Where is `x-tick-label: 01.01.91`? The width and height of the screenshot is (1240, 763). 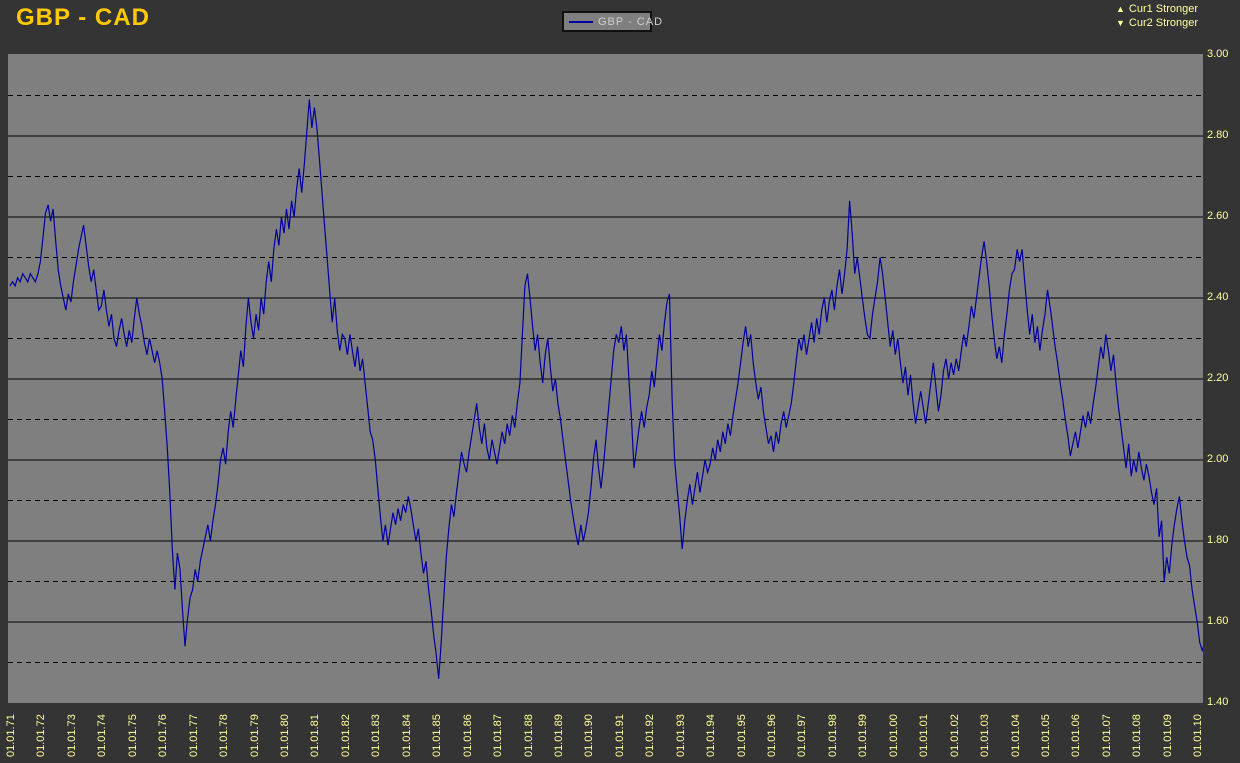 x-tick-label: 01.01.91 is located at coordinates (619, 735).